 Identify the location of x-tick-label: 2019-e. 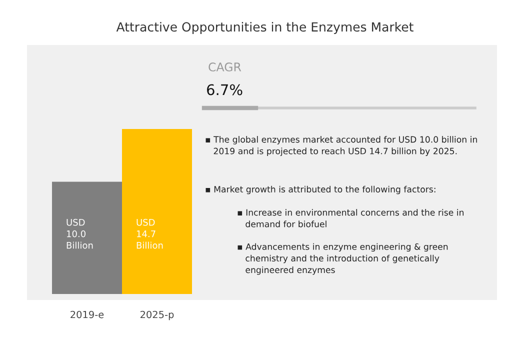
(87, 314).